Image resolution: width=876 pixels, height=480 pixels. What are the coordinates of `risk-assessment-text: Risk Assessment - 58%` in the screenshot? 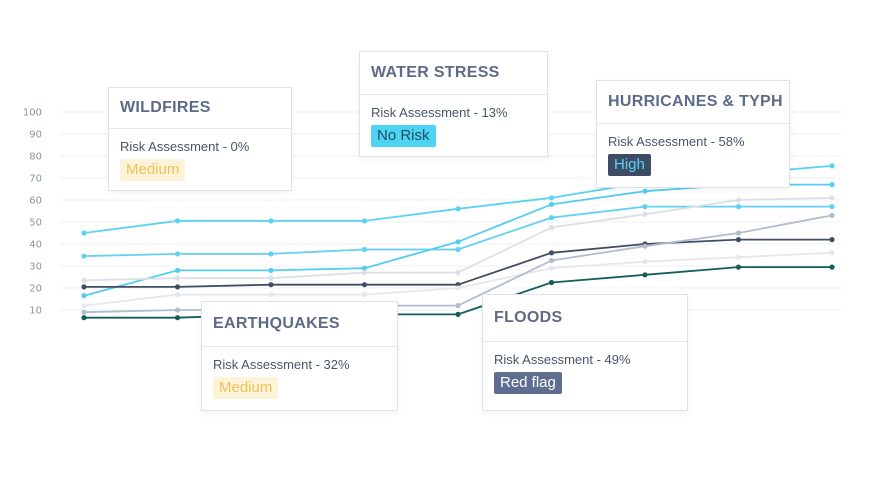 It's located at (676, 141).